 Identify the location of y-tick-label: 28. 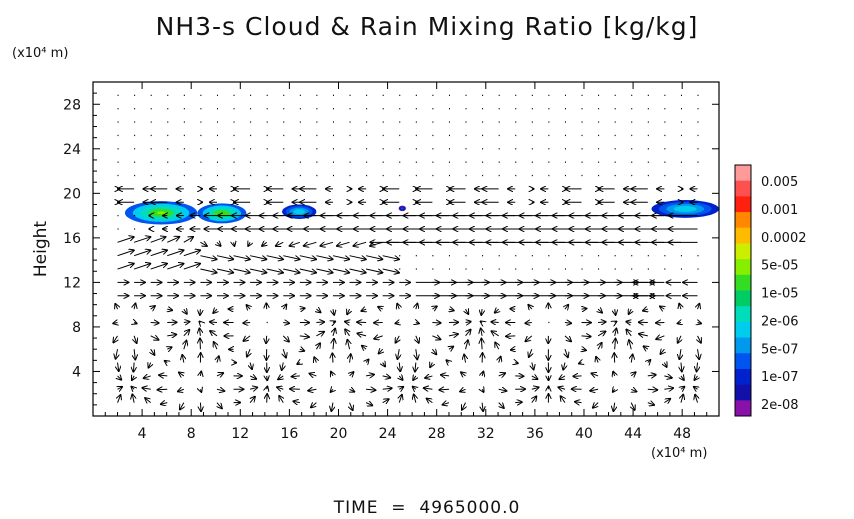
(72, 105).